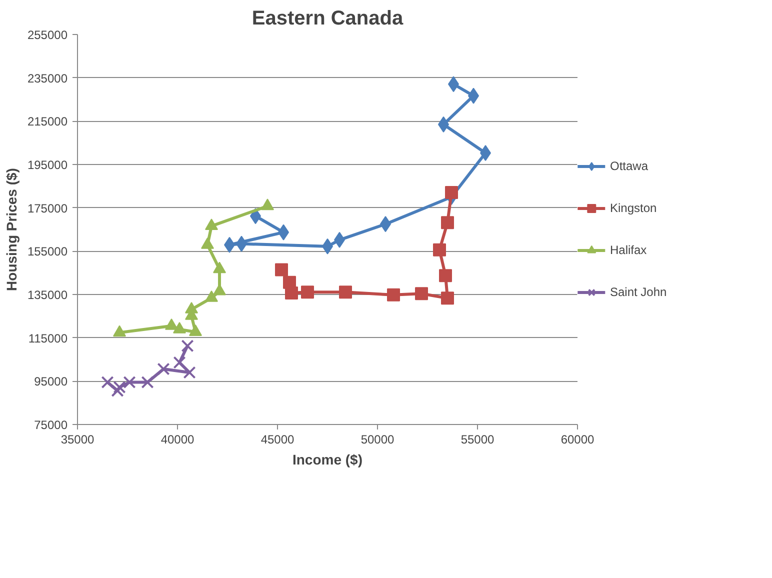 This screenshot has width=772, height=578. Describe the element at coordinates (477, 439) in the screenshot. I see `x-tick-label: 55000` at that location.